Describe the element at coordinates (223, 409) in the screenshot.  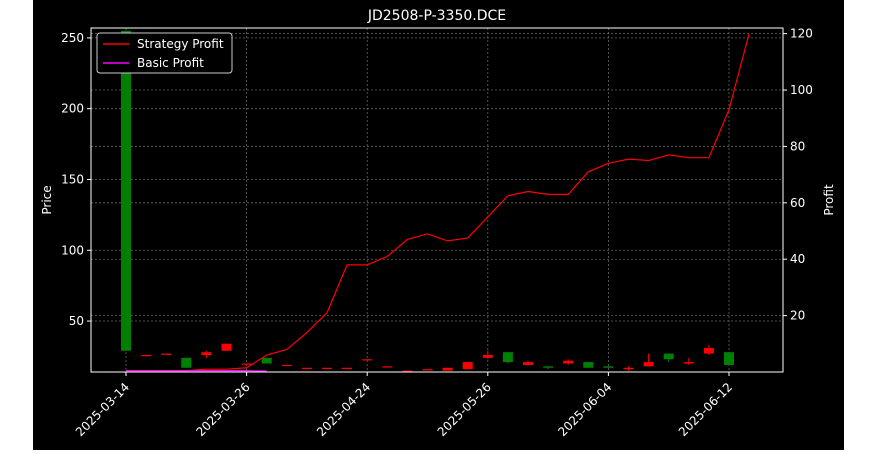
I see `x-tick-label: 2025-03-26` at that location.